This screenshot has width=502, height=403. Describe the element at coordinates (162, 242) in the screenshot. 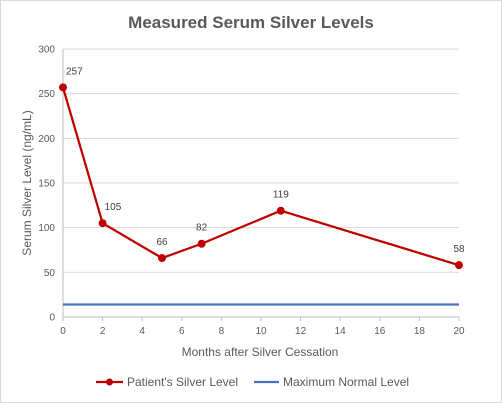

I see `data-label-5: 66` at that location.